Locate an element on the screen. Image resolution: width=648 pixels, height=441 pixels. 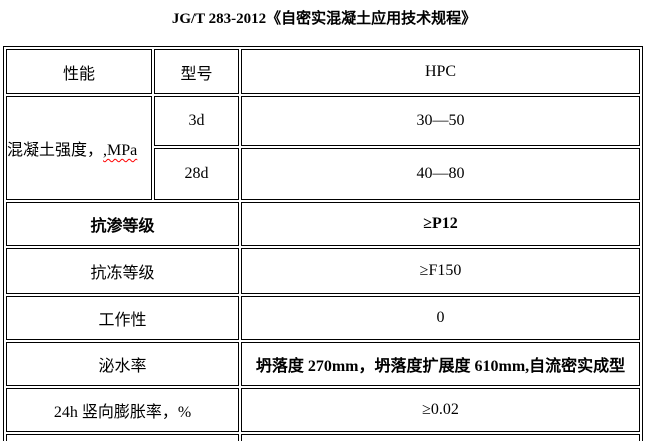
cell-expansion-value: ≥0.02 is located at coordinates (440, 410).